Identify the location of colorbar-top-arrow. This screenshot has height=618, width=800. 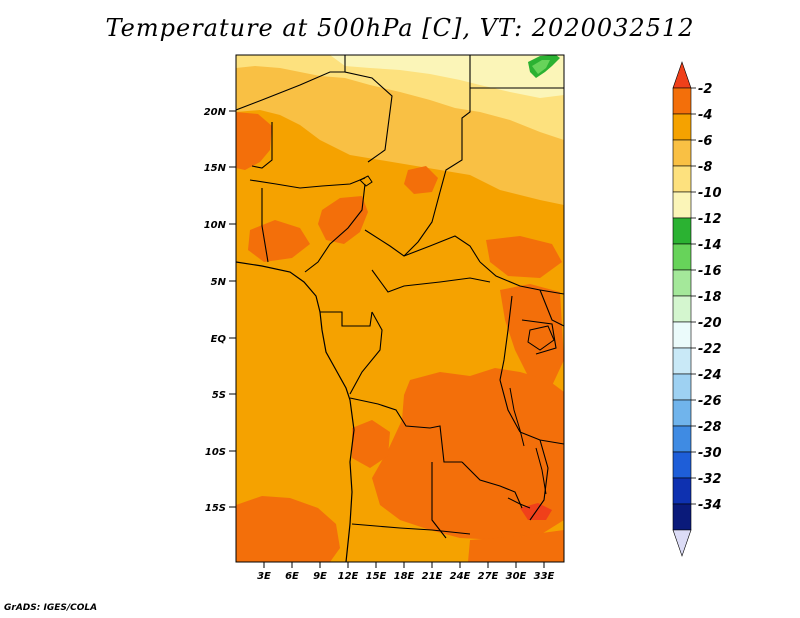
(682, 75).